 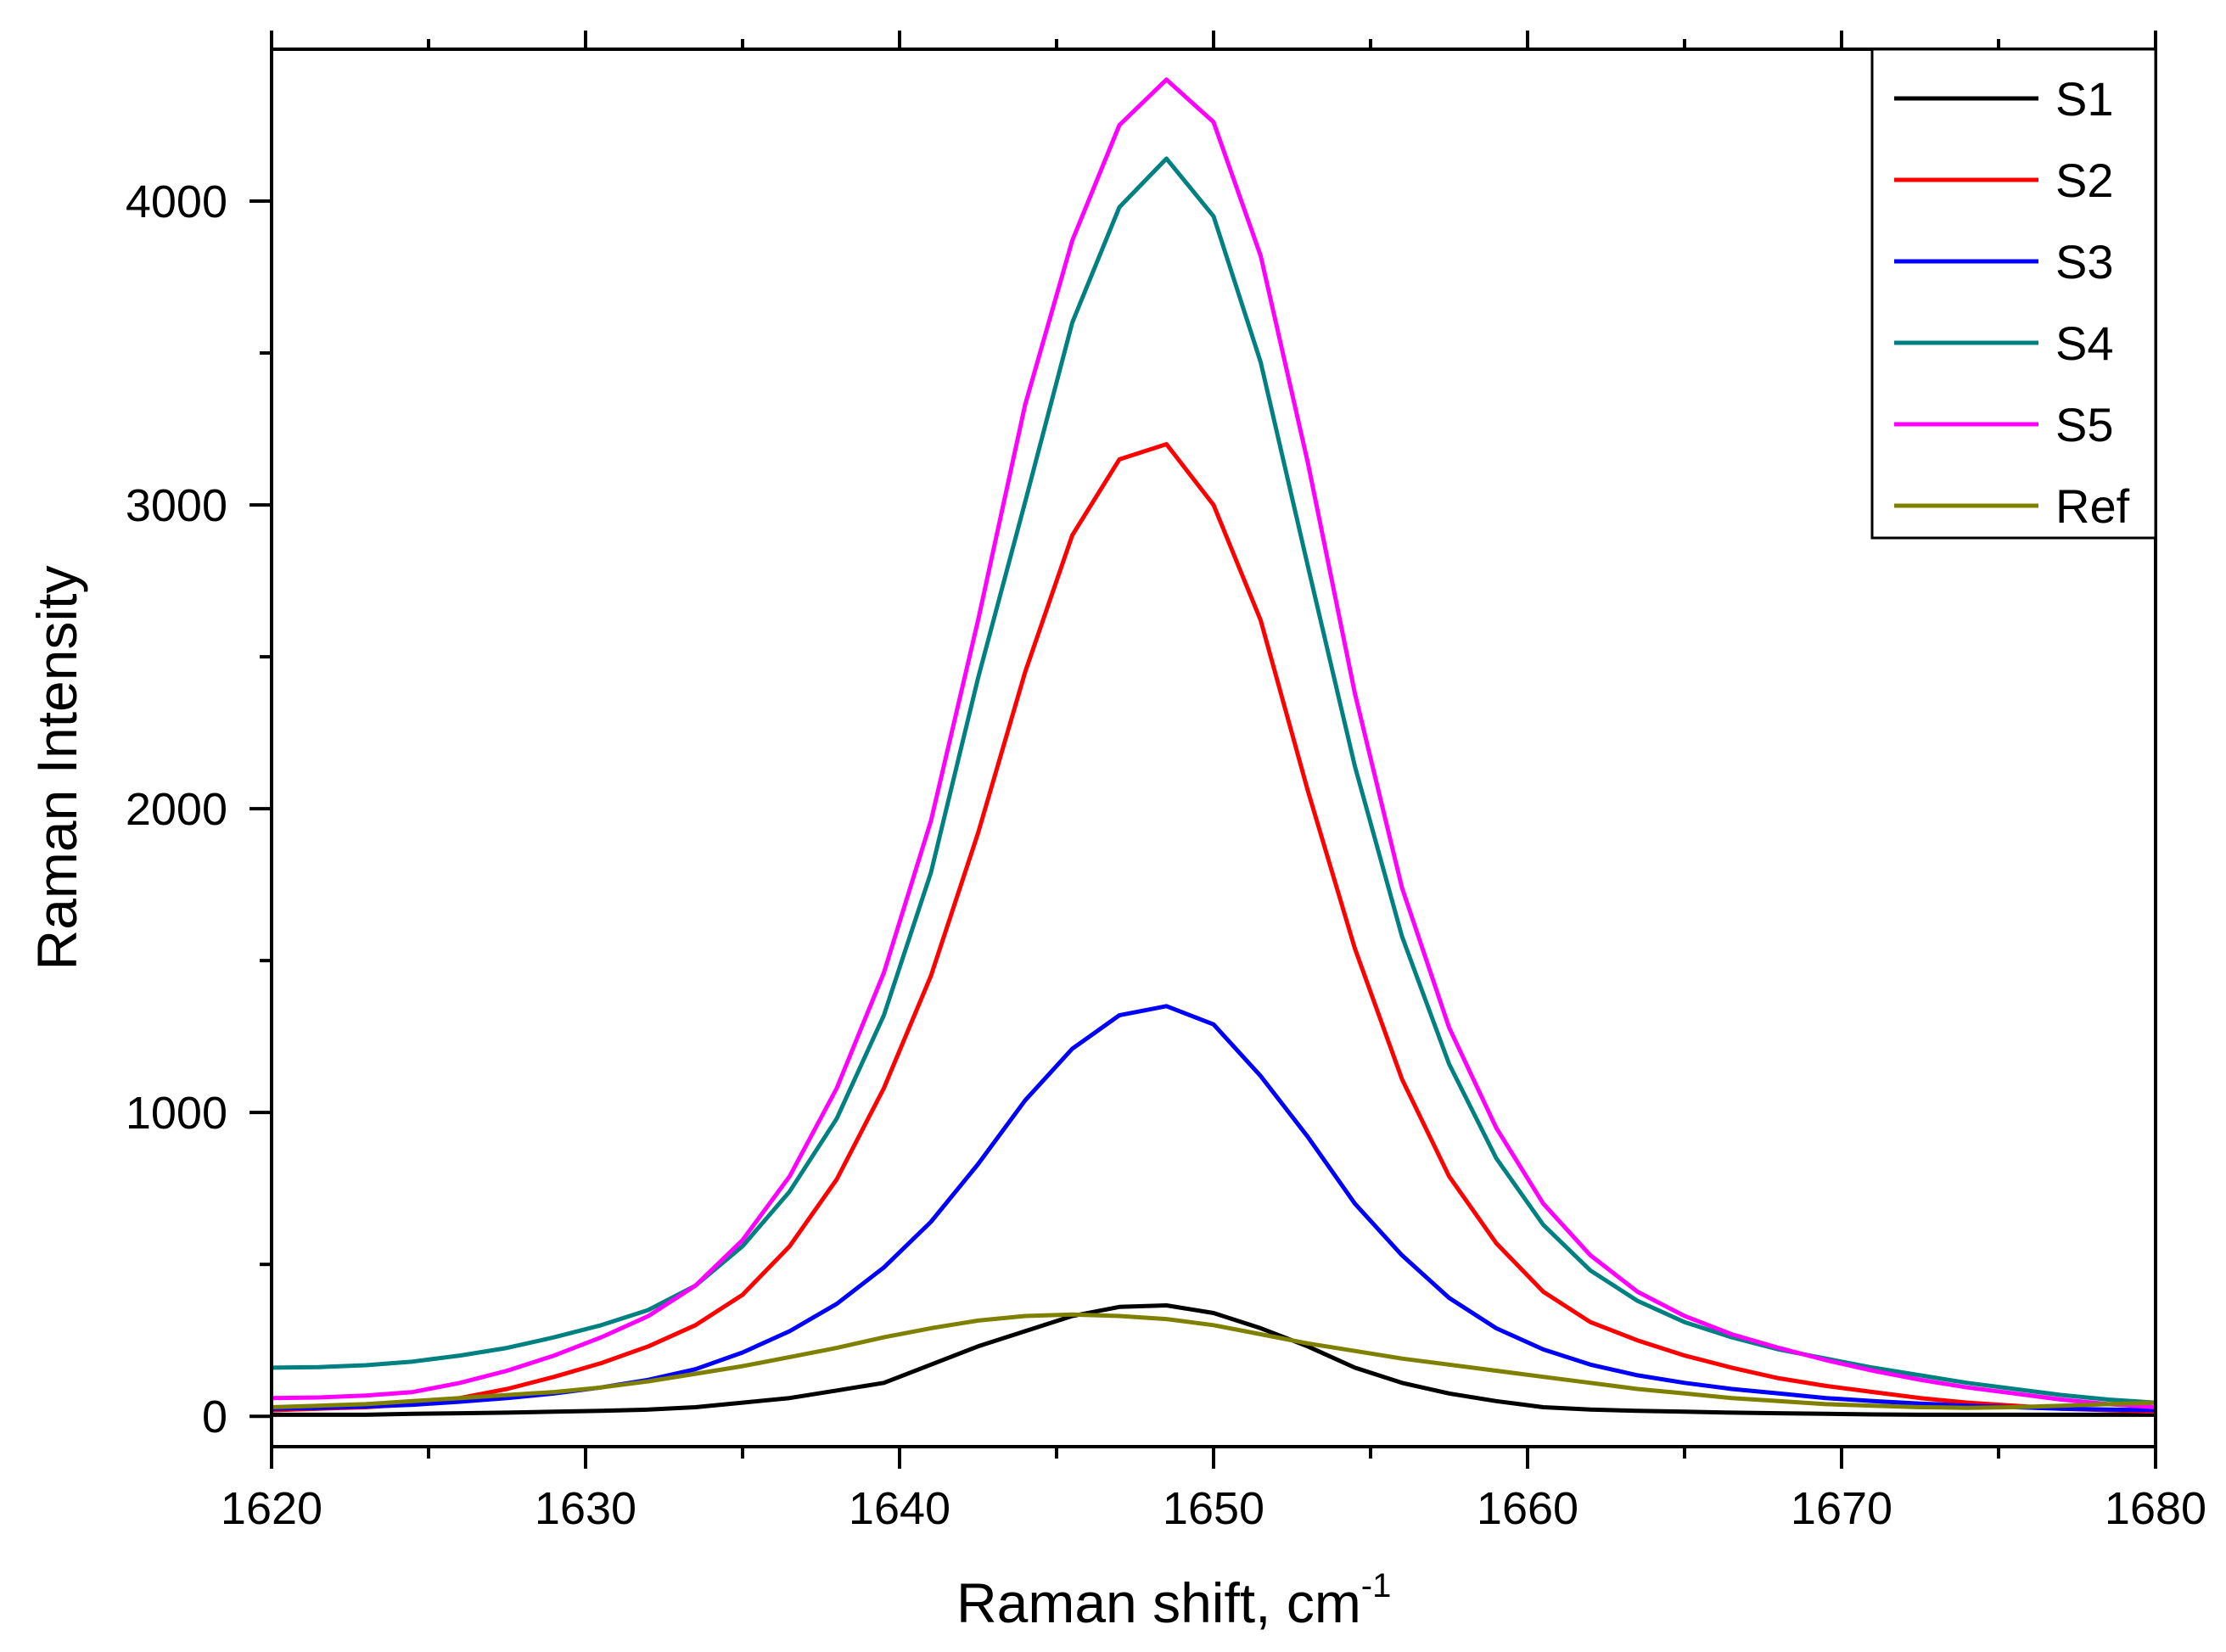 What do you see at coordinates (271, 1508) in the screenshot?
I see `x-tick-label: 1620` at bounding box center [271, 1508].